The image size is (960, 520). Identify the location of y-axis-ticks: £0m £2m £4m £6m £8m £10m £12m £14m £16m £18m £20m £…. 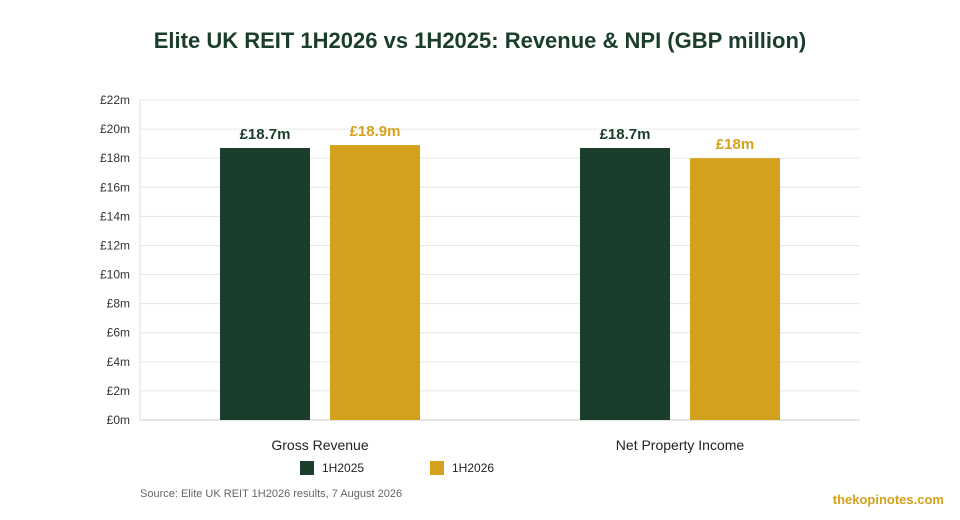
(115, 260).